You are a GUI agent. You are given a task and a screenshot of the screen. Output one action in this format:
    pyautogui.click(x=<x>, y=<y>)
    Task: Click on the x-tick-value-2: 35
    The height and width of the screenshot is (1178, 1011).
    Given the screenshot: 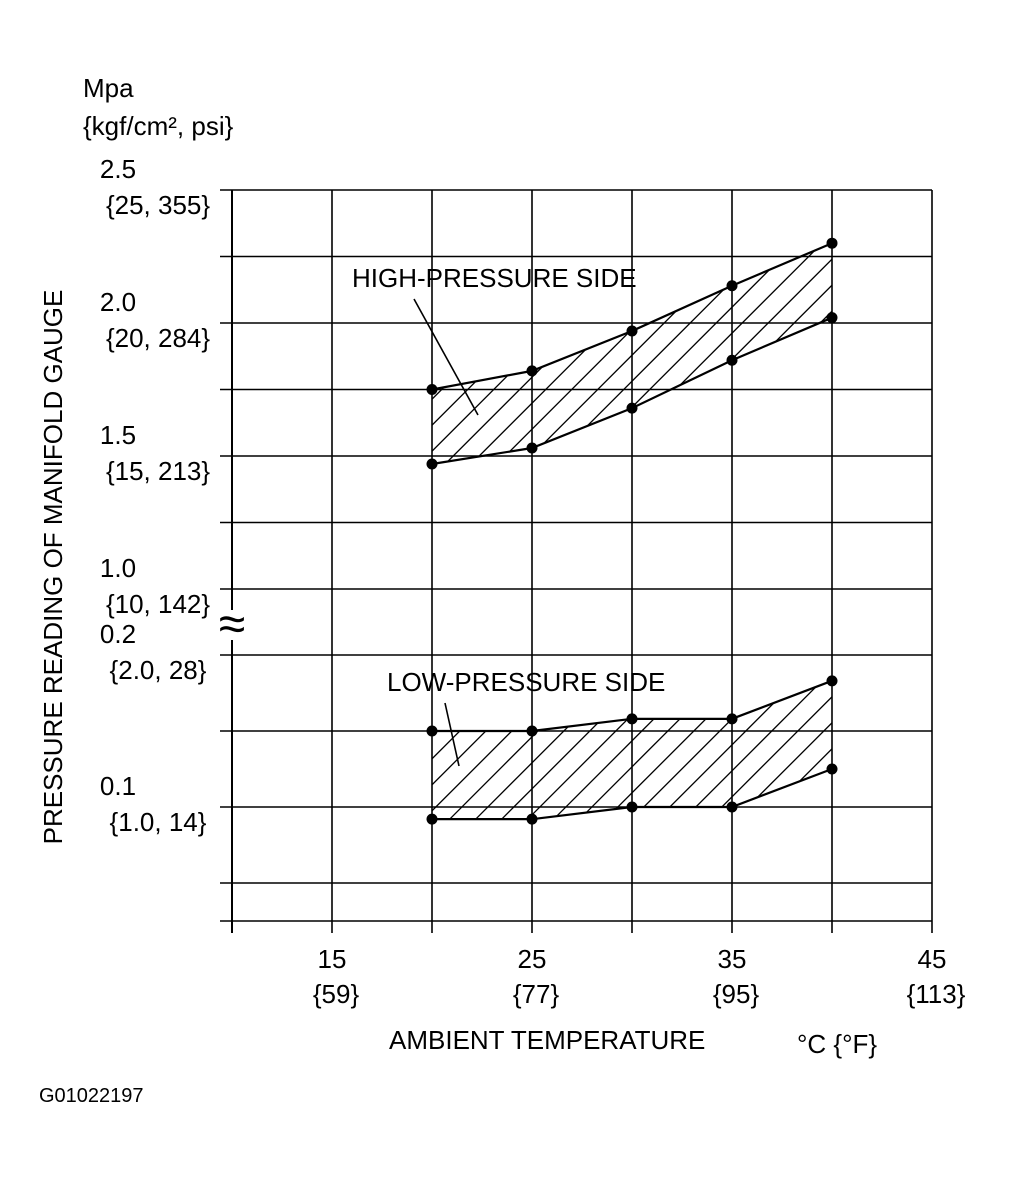 What is the action you would take?
    pyautogui.click(x=732, y=959)
    